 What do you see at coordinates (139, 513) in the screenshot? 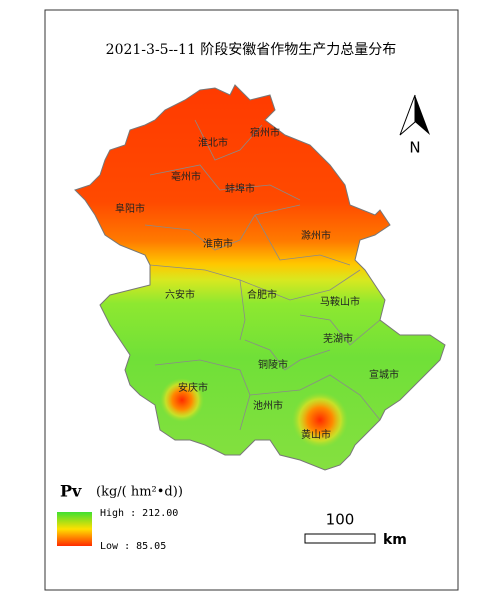
I see `legend-high: High : 212.00` at bounding box center [139, 513].